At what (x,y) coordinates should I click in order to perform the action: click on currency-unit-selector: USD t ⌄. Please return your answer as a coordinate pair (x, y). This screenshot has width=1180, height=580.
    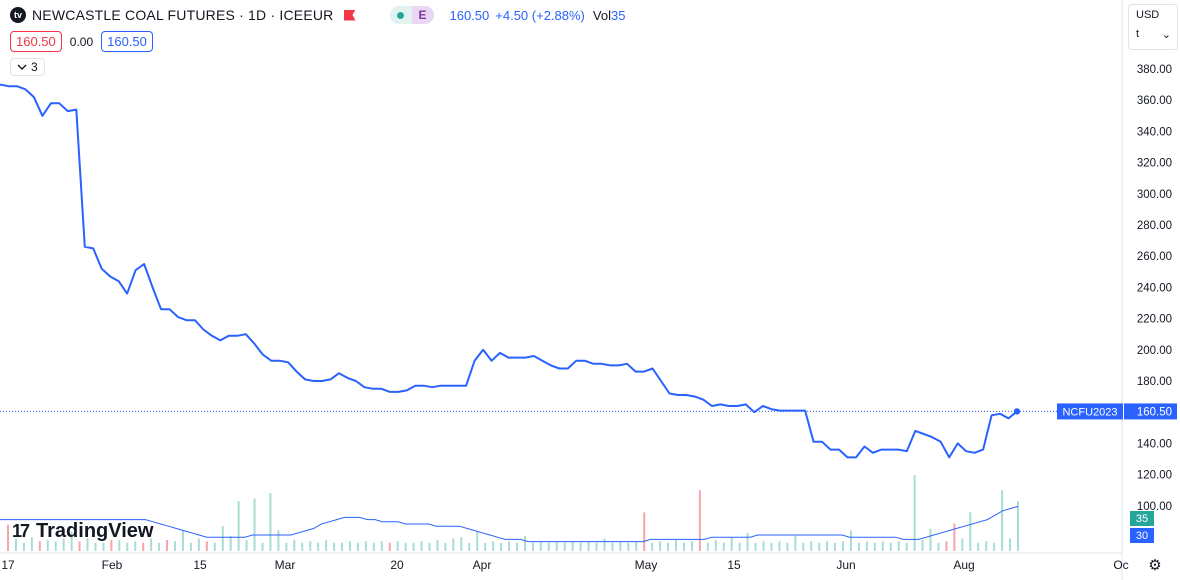
    Looking at the image, I should click on (1153, 27).